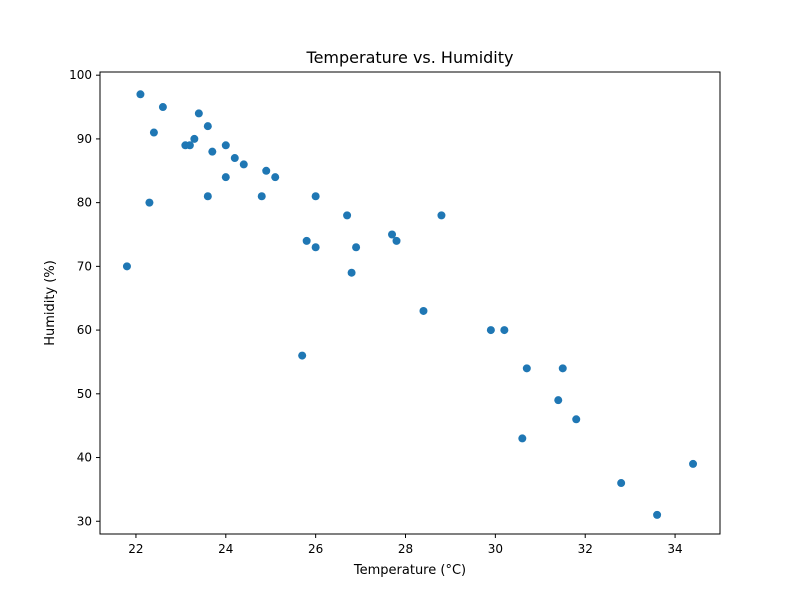 The height and width of the screenshot is (604, 800). Describe the element at coordinates (405, 549) in the screenshot. I see `x-tick-label: 28` at that location.